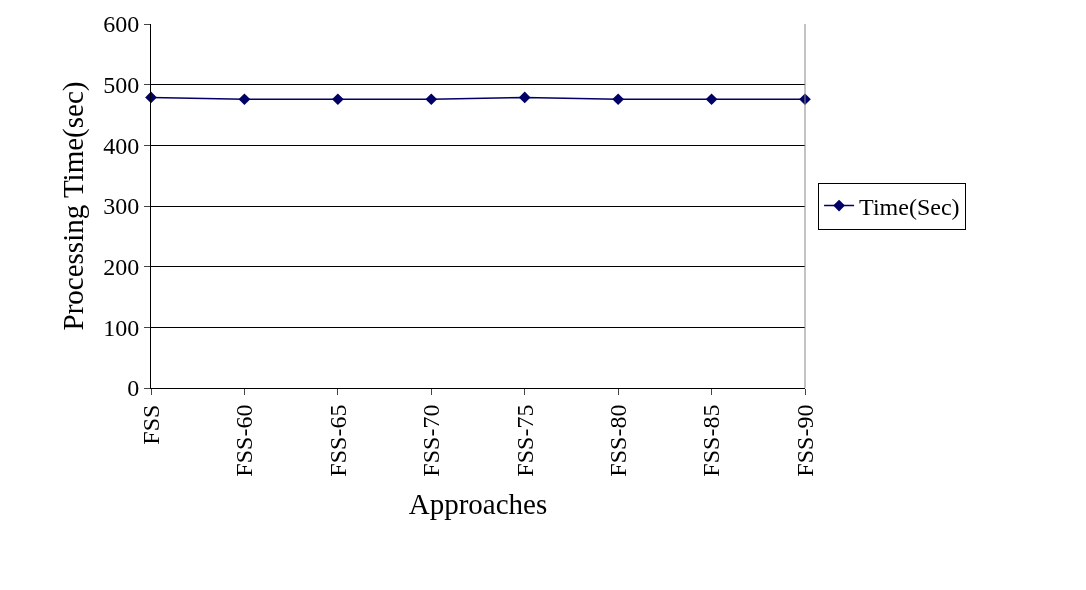 Image resolution: width=1086 pixels, height=590 pixels. What do you see at coordinates (617, 440) in the screenshot?
I see `x-tick-label: FSS-80` at bounding box center [617, 440].